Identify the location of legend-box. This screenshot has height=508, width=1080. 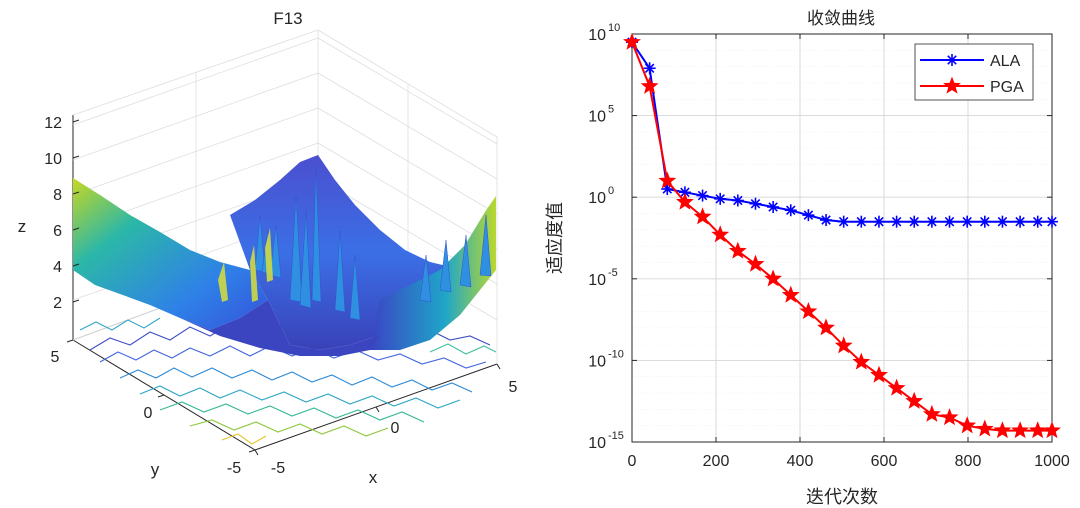
(974, 72).